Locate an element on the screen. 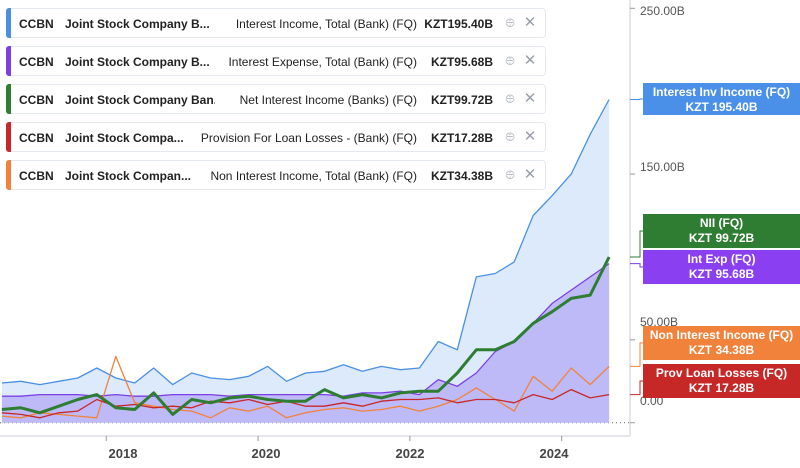 The height and width of the screenshot is (468, 800). badge-interest-income: Interest Inv Income (FQ) KZT 195.40B is located at coordinates (721, 99).